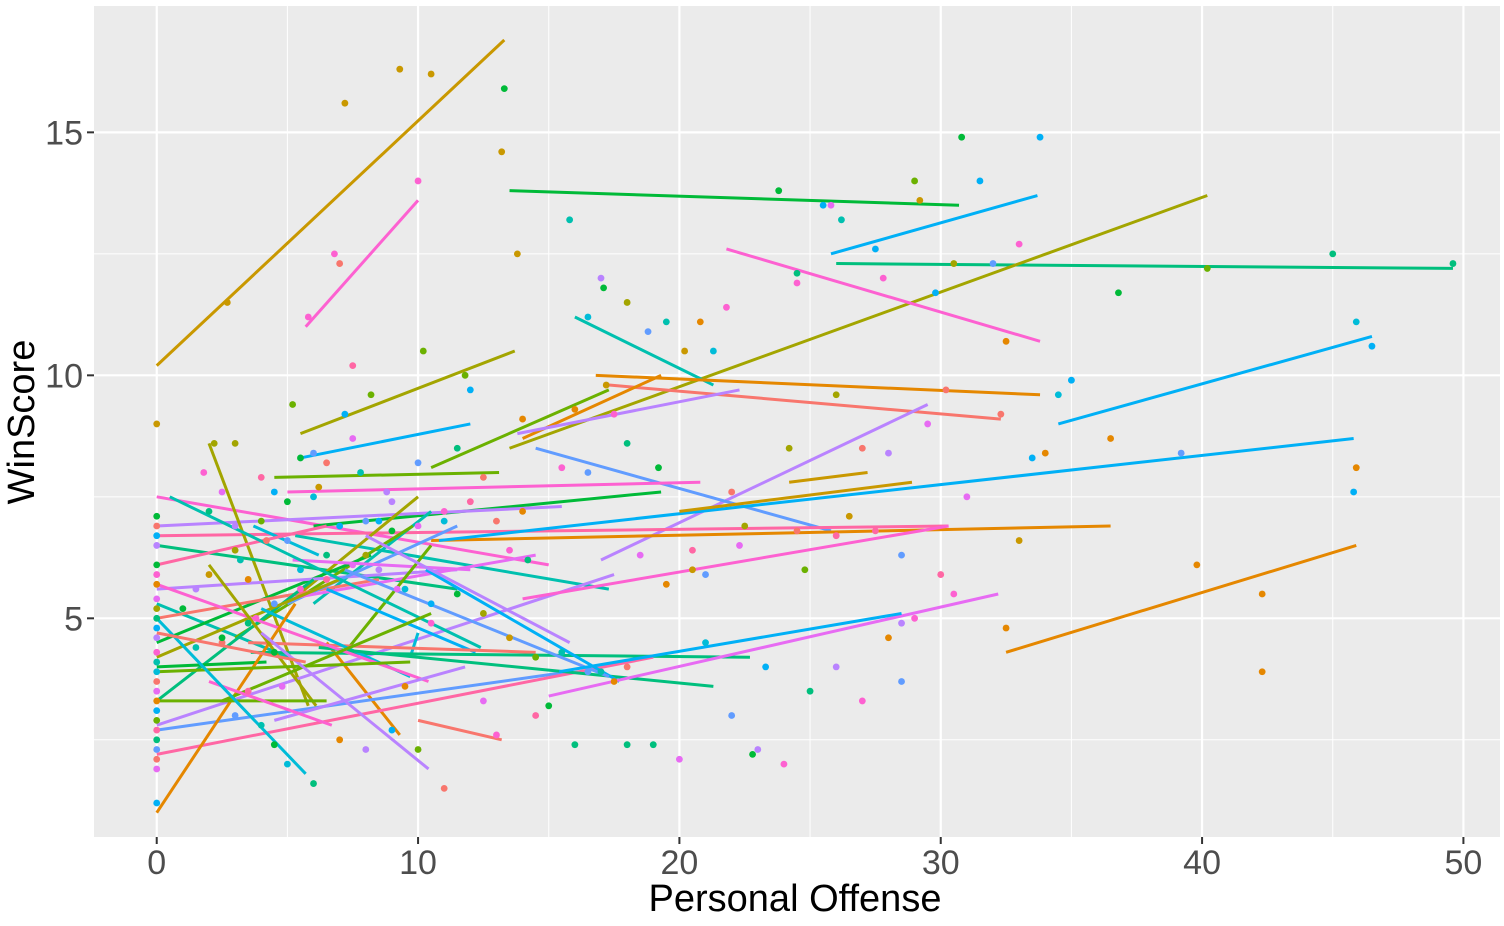  Describe the element at coordinates (64, 376) in the screenshot. I see `y-tick-label: 10` at that location.